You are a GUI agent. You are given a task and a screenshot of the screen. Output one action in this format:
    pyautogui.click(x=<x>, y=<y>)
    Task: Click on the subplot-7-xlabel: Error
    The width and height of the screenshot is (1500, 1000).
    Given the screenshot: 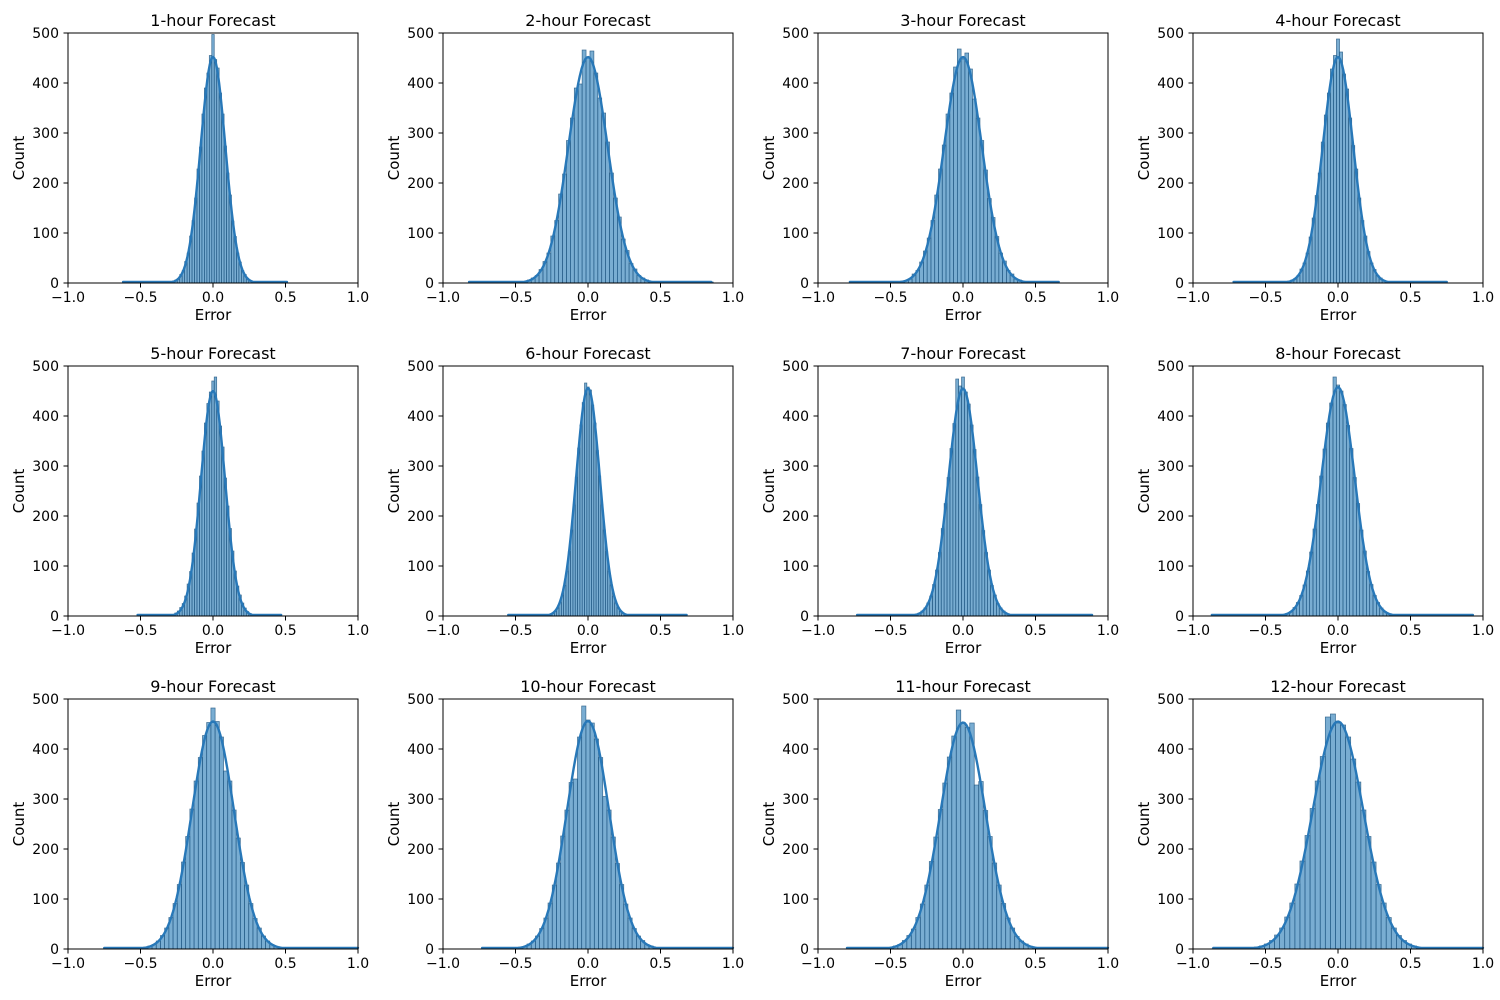 What is the action you would take?
    pyautogui.click(x=963, y=648)
    